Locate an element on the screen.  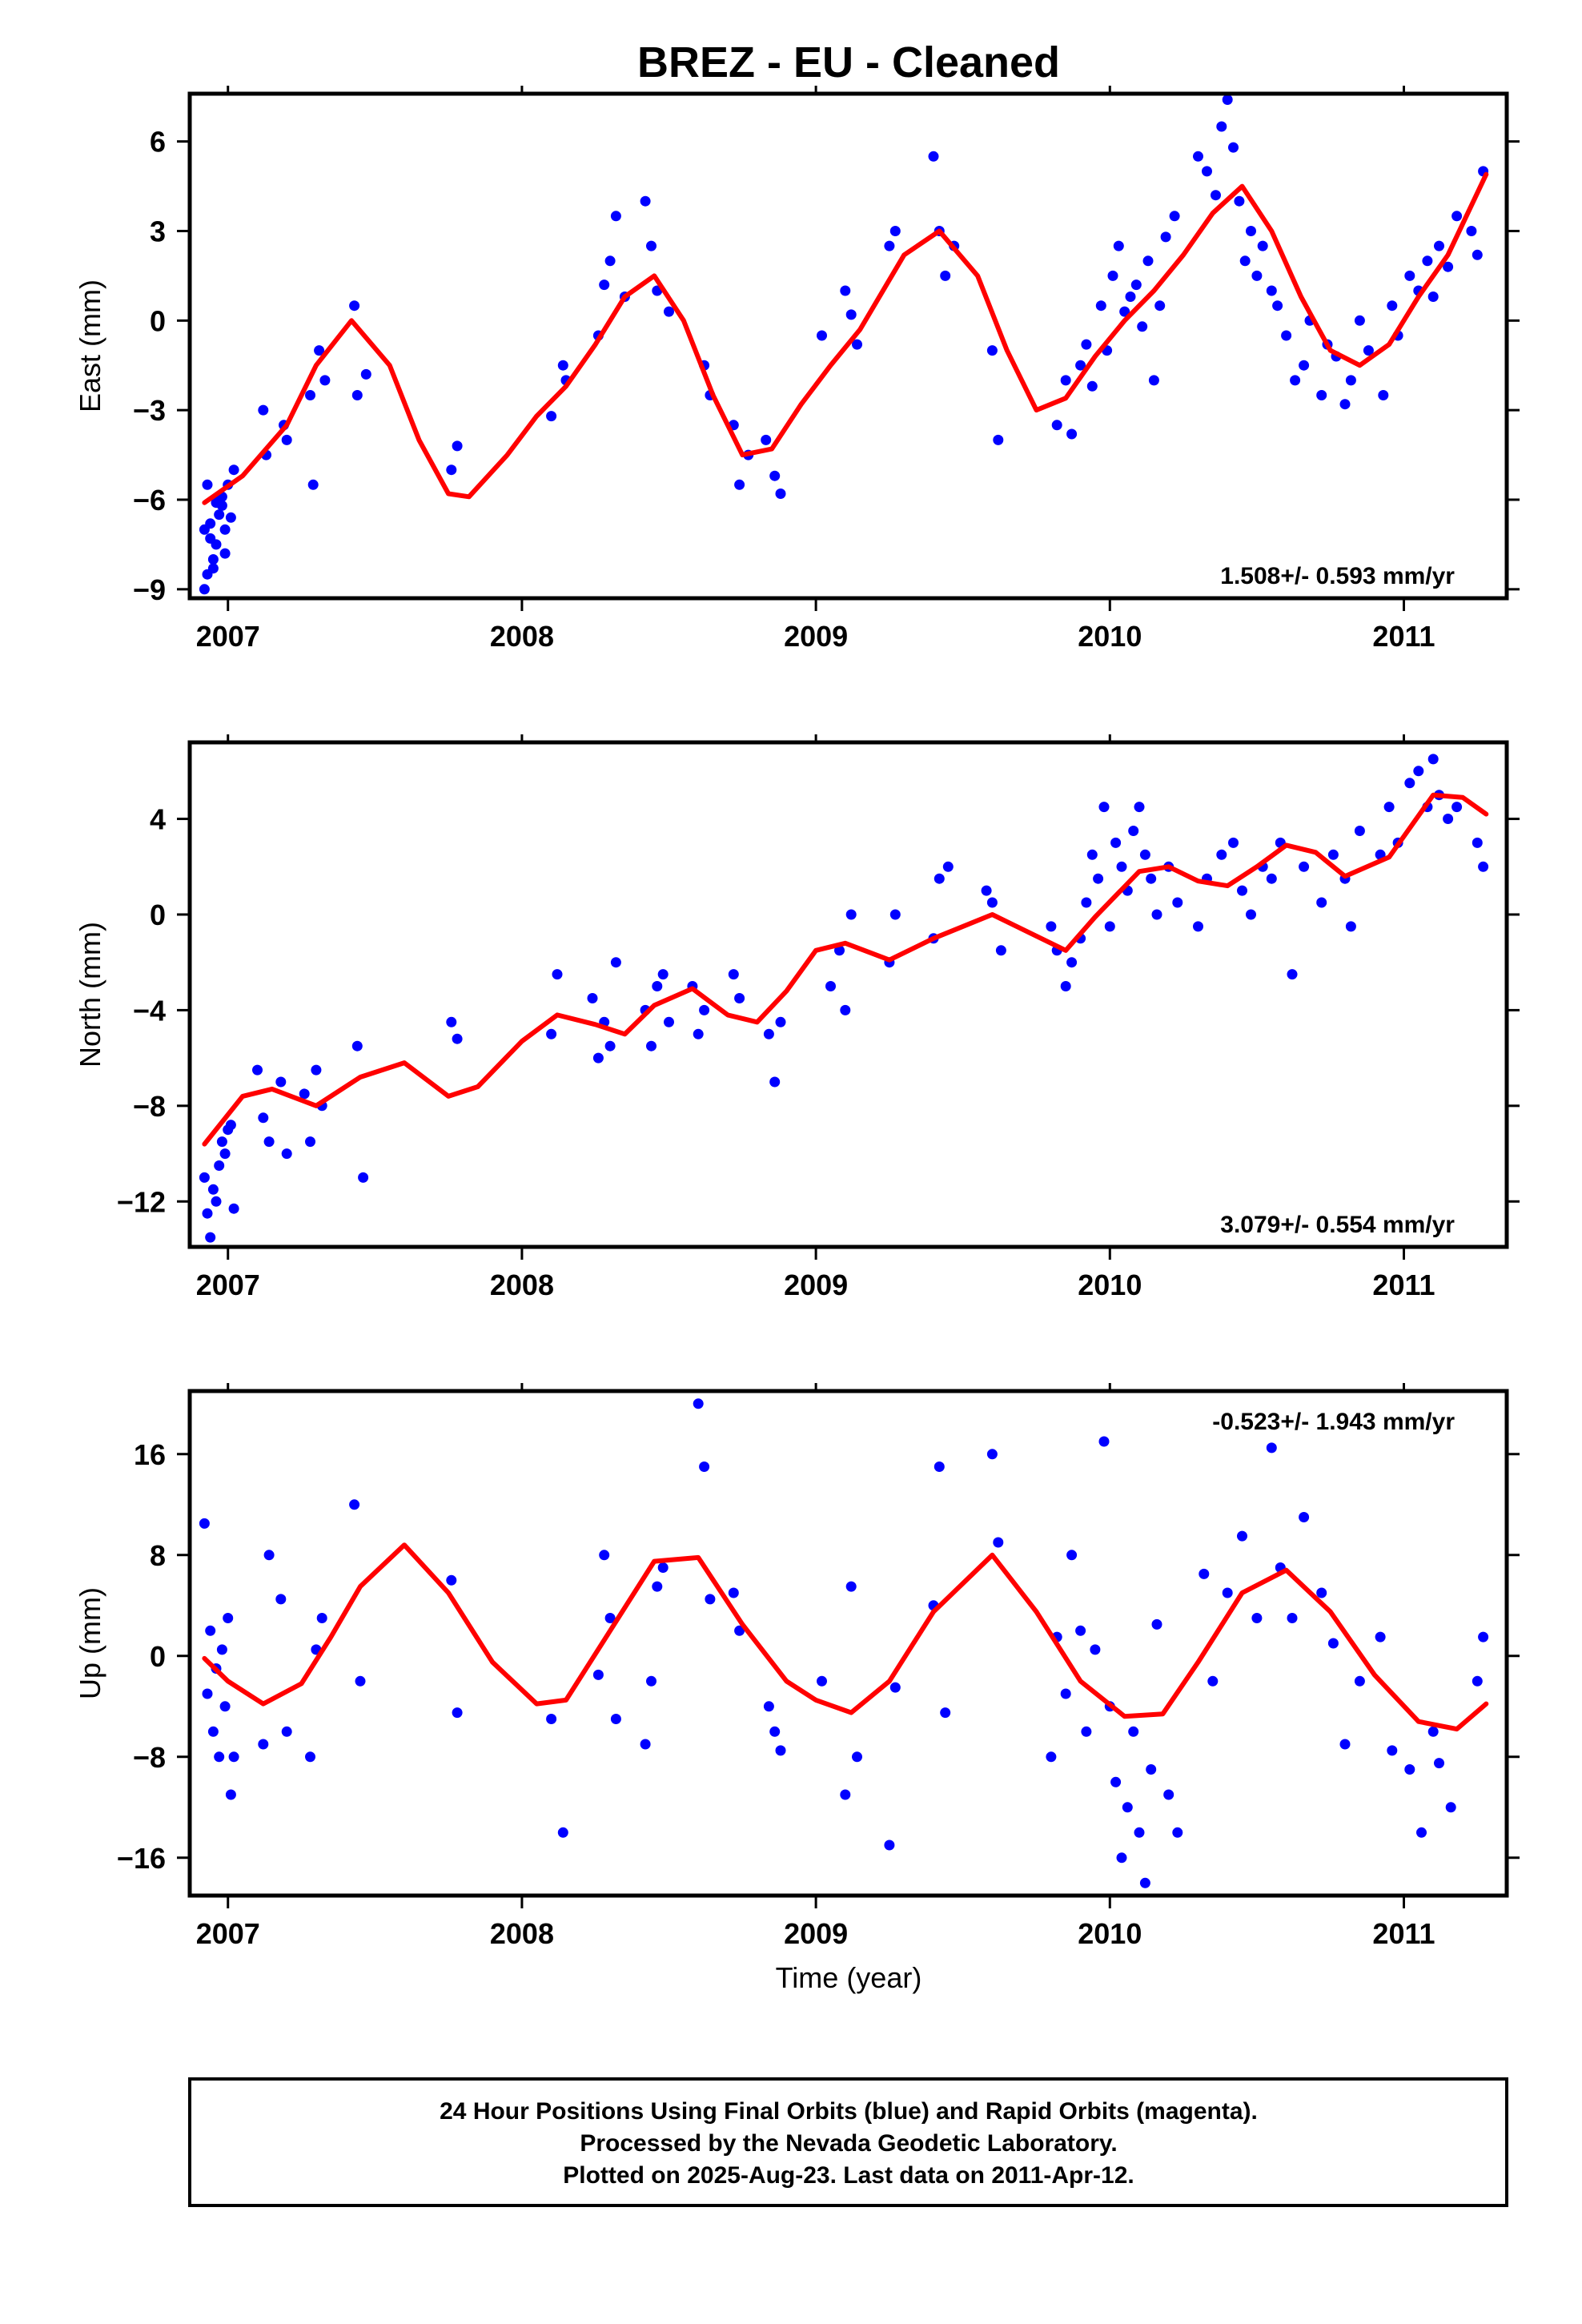
model-curve is located at coordinates (846, 338).